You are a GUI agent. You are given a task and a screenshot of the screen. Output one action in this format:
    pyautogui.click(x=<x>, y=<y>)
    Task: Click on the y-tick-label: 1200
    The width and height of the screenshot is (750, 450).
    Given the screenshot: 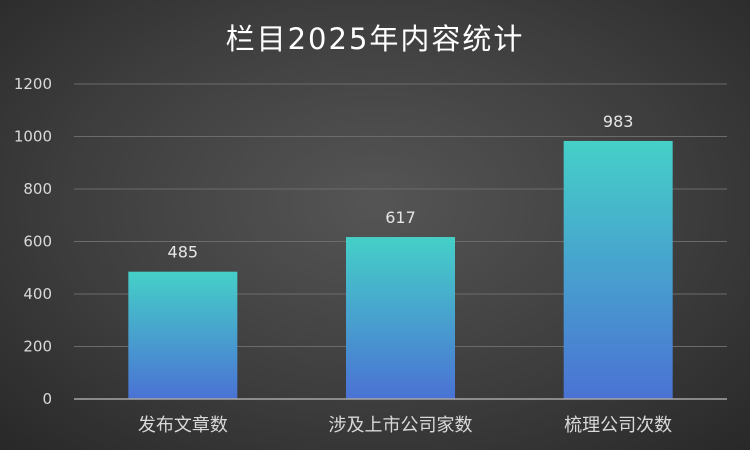 What is the action you would take?
    pyautogui.click(x=33, y=84)
    